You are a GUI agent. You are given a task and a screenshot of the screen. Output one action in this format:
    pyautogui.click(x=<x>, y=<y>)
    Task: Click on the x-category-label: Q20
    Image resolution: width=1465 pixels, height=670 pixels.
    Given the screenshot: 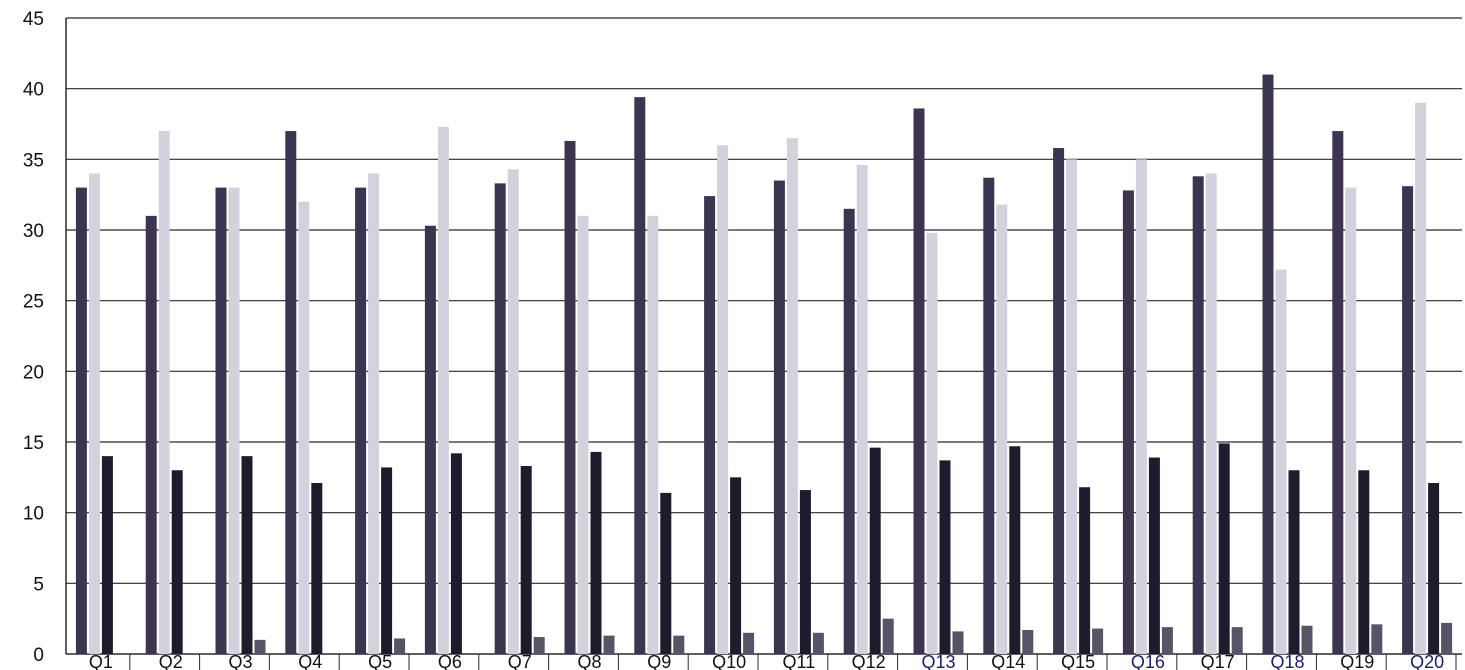 What is the action you would take?
    pyautogui.click(x=1427, y=661)
    